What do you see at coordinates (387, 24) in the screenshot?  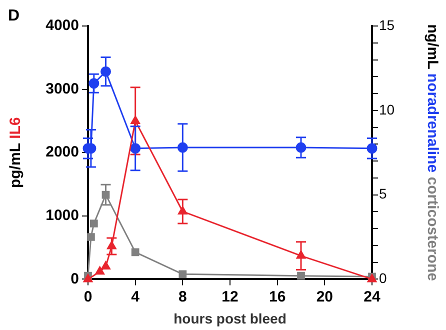 I see `y2-tick-label: 15` at bounding box center [387, 24].